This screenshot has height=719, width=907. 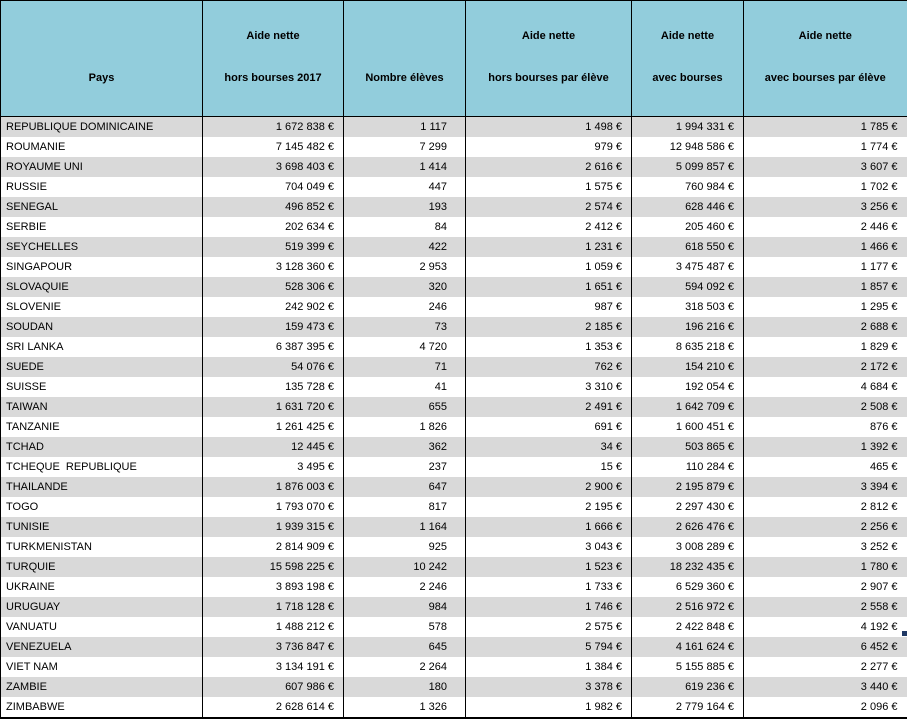 I want to click on cell-nombre-eleves: 193, so click(x=405, y=207).